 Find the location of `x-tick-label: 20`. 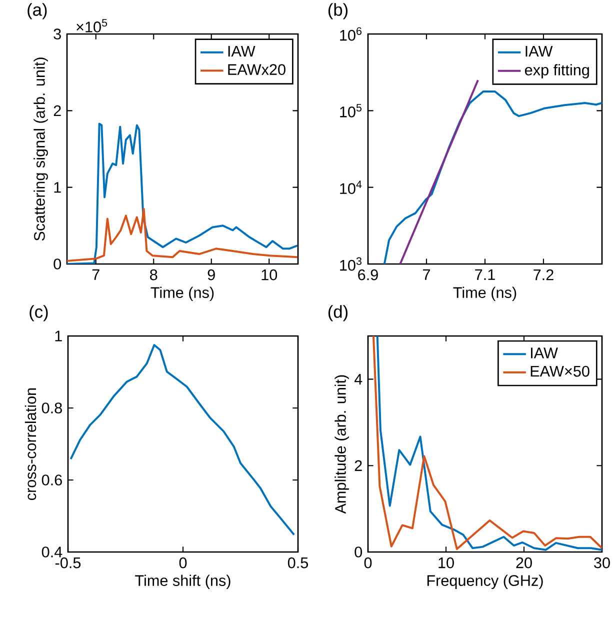

x-tick-label: 20 is located at coordinates (524, 562).